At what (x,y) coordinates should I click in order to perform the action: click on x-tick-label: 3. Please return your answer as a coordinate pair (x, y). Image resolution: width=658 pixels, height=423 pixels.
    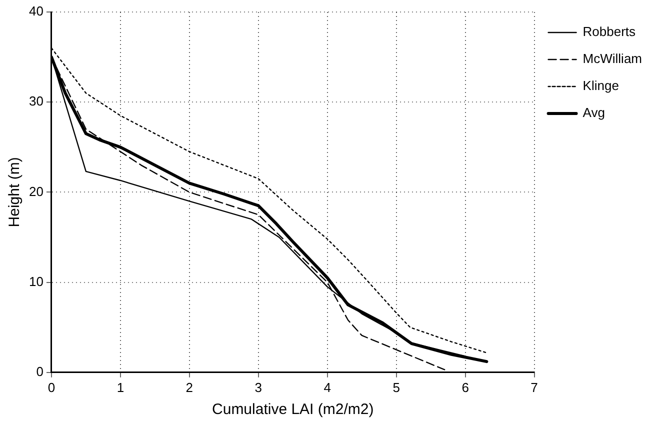
    Looking at the image, I should click on (258, 387).